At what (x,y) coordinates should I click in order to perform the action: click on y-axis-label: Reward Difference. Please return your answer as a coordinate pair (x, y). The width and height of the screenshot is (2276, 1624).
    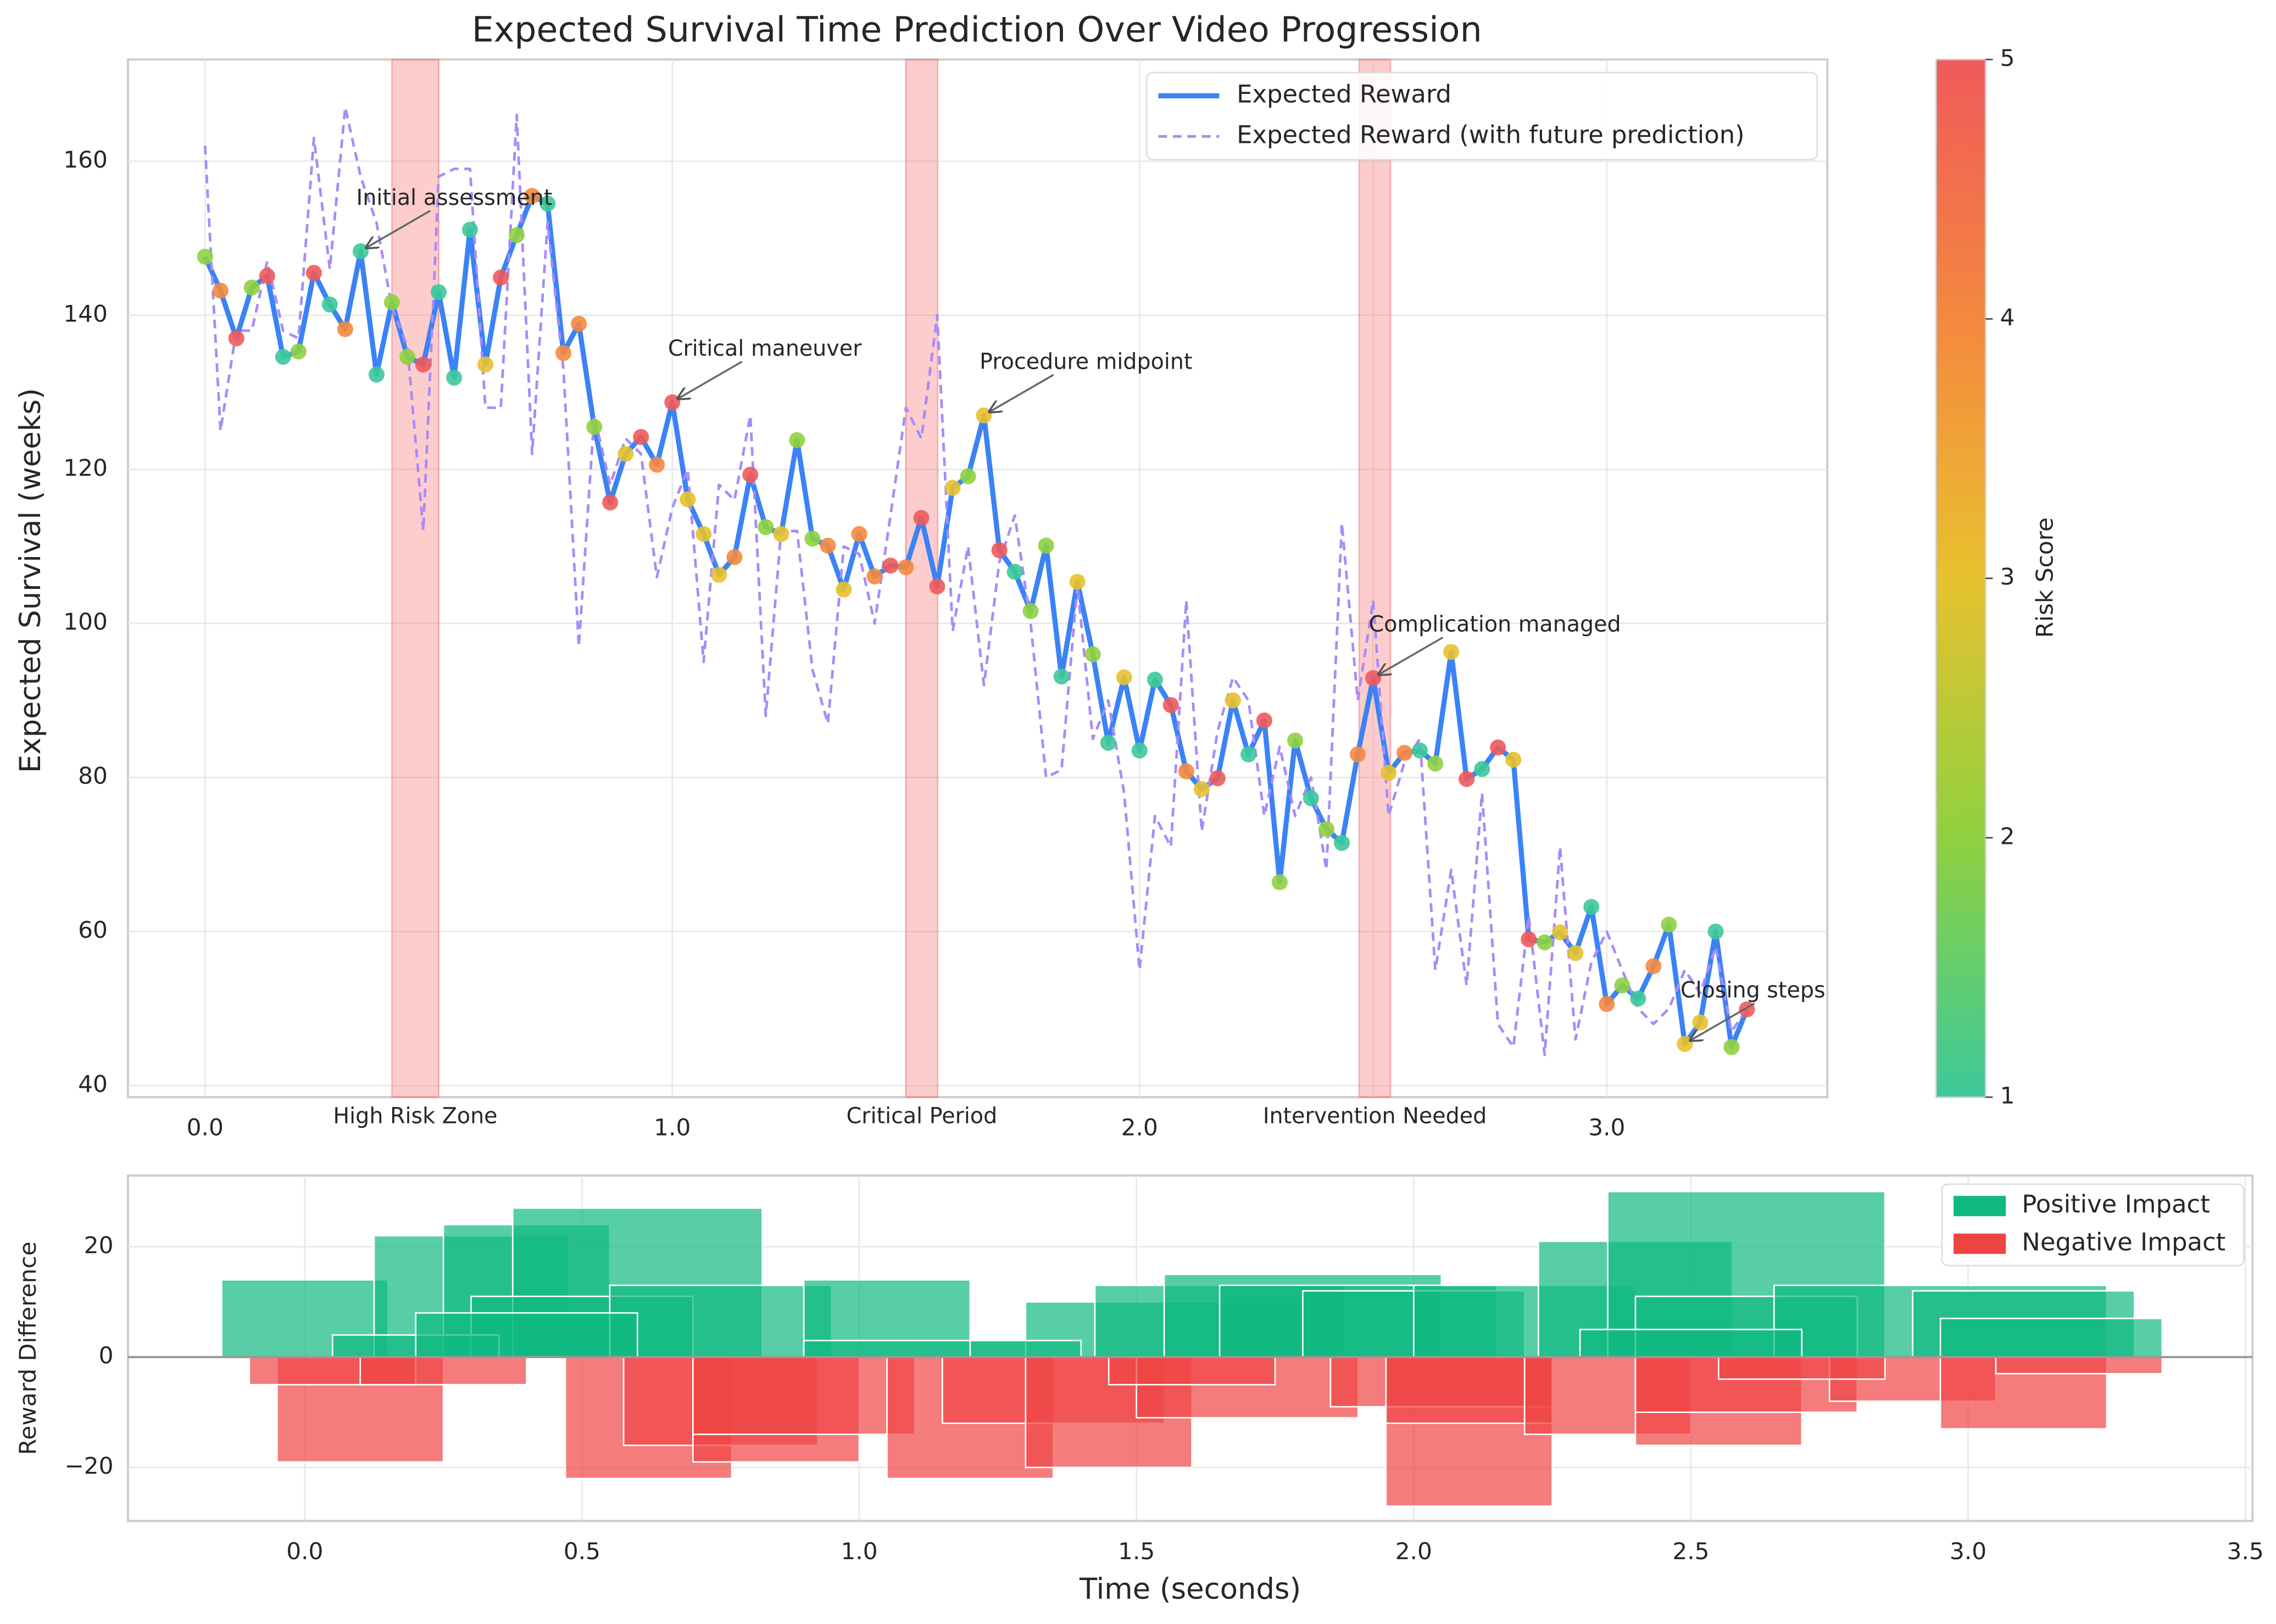
    Looking at the image, I should click on (27, 1348).